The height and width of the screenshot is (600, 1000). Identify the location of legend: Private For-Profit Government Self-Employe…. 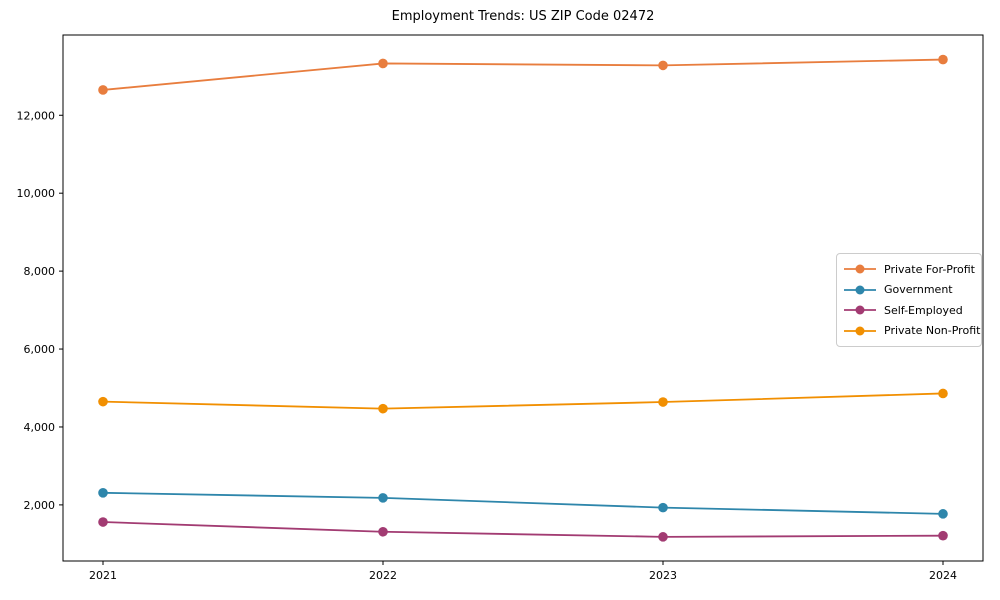
(909, 300).